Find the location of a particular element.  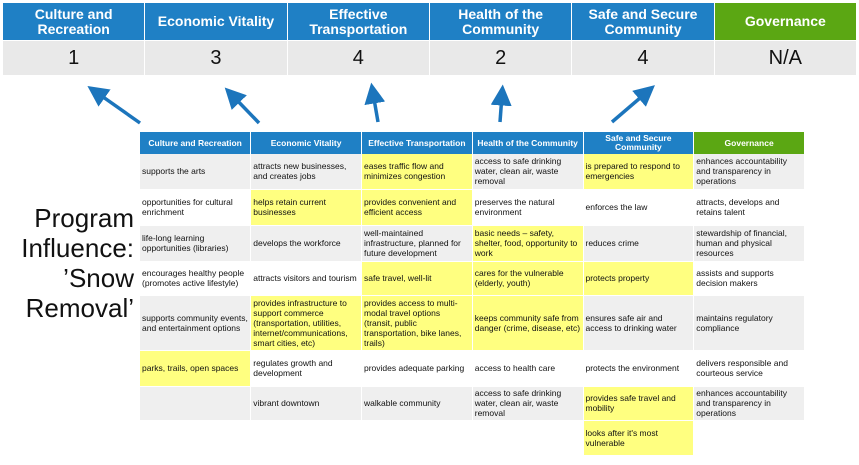

header-score: 2 is located at coordinates (501, 57).